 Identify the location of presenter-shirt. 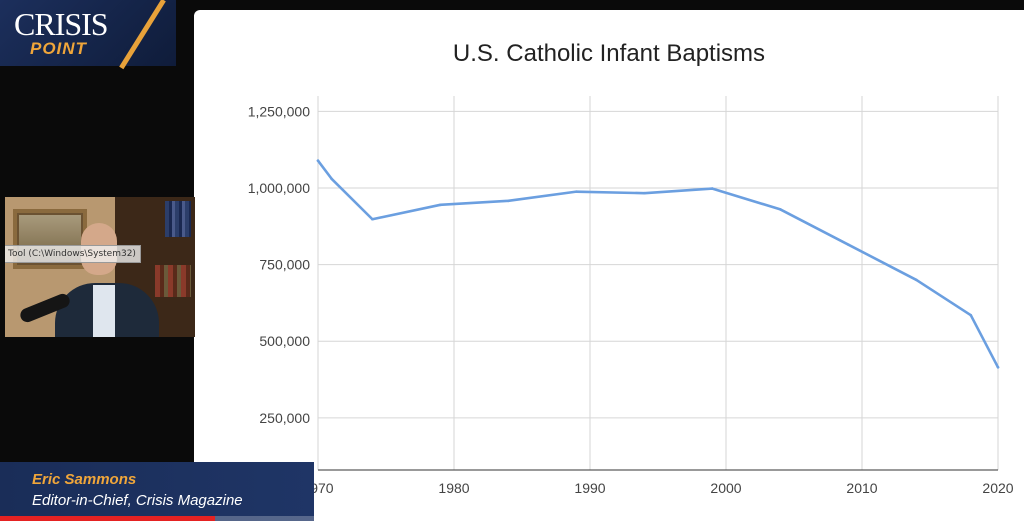
(104, 311).